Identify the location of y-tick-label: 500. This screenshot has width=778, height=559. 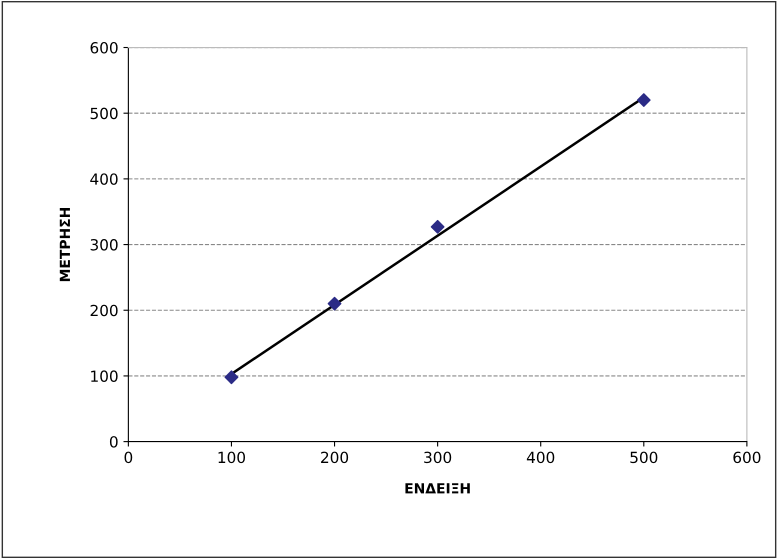
(104, 114).